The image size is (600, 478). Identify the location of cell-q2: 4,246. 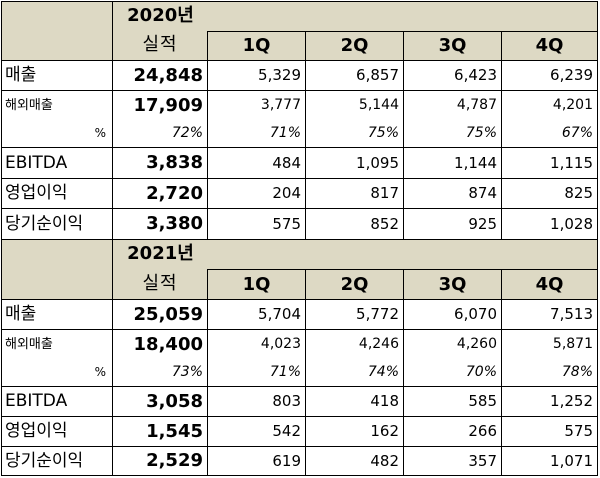
(354, 344).